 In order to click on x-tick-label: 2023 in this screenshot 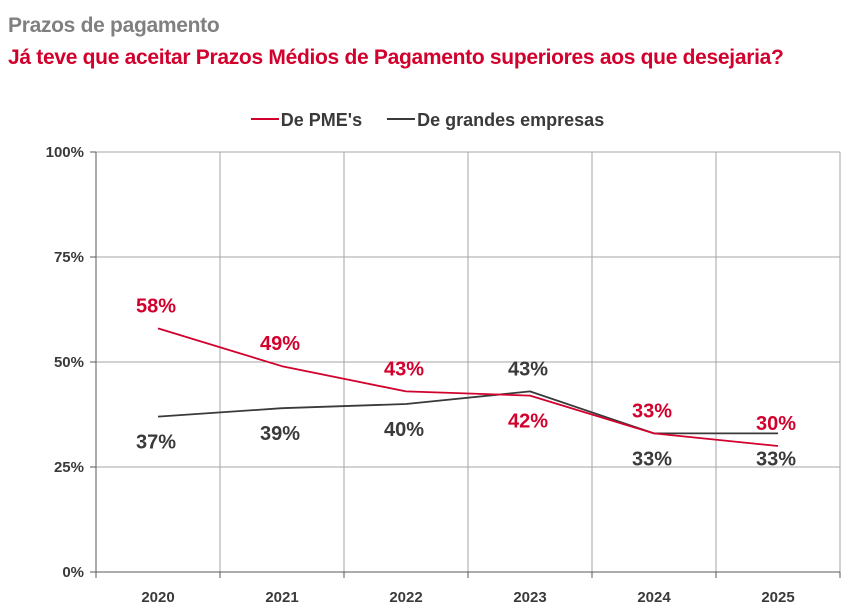, I will do `click(529, 597)`.